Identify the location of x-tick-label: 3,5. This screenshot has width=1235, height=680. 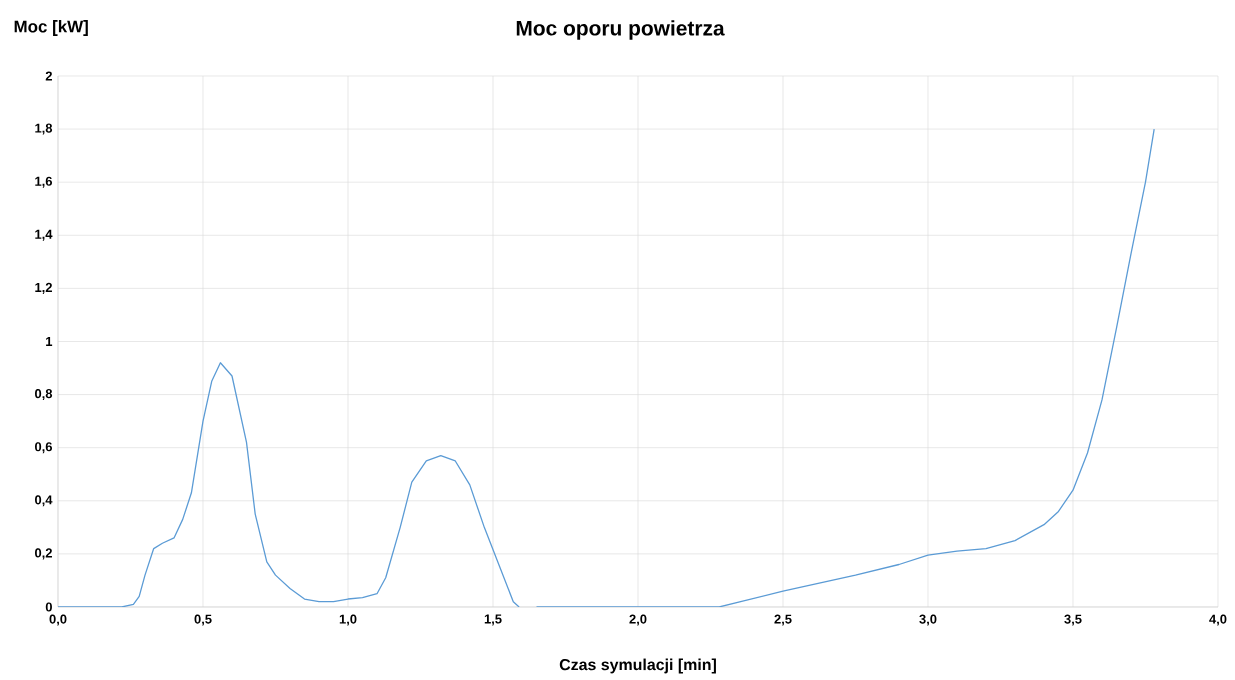
(1073, 620).